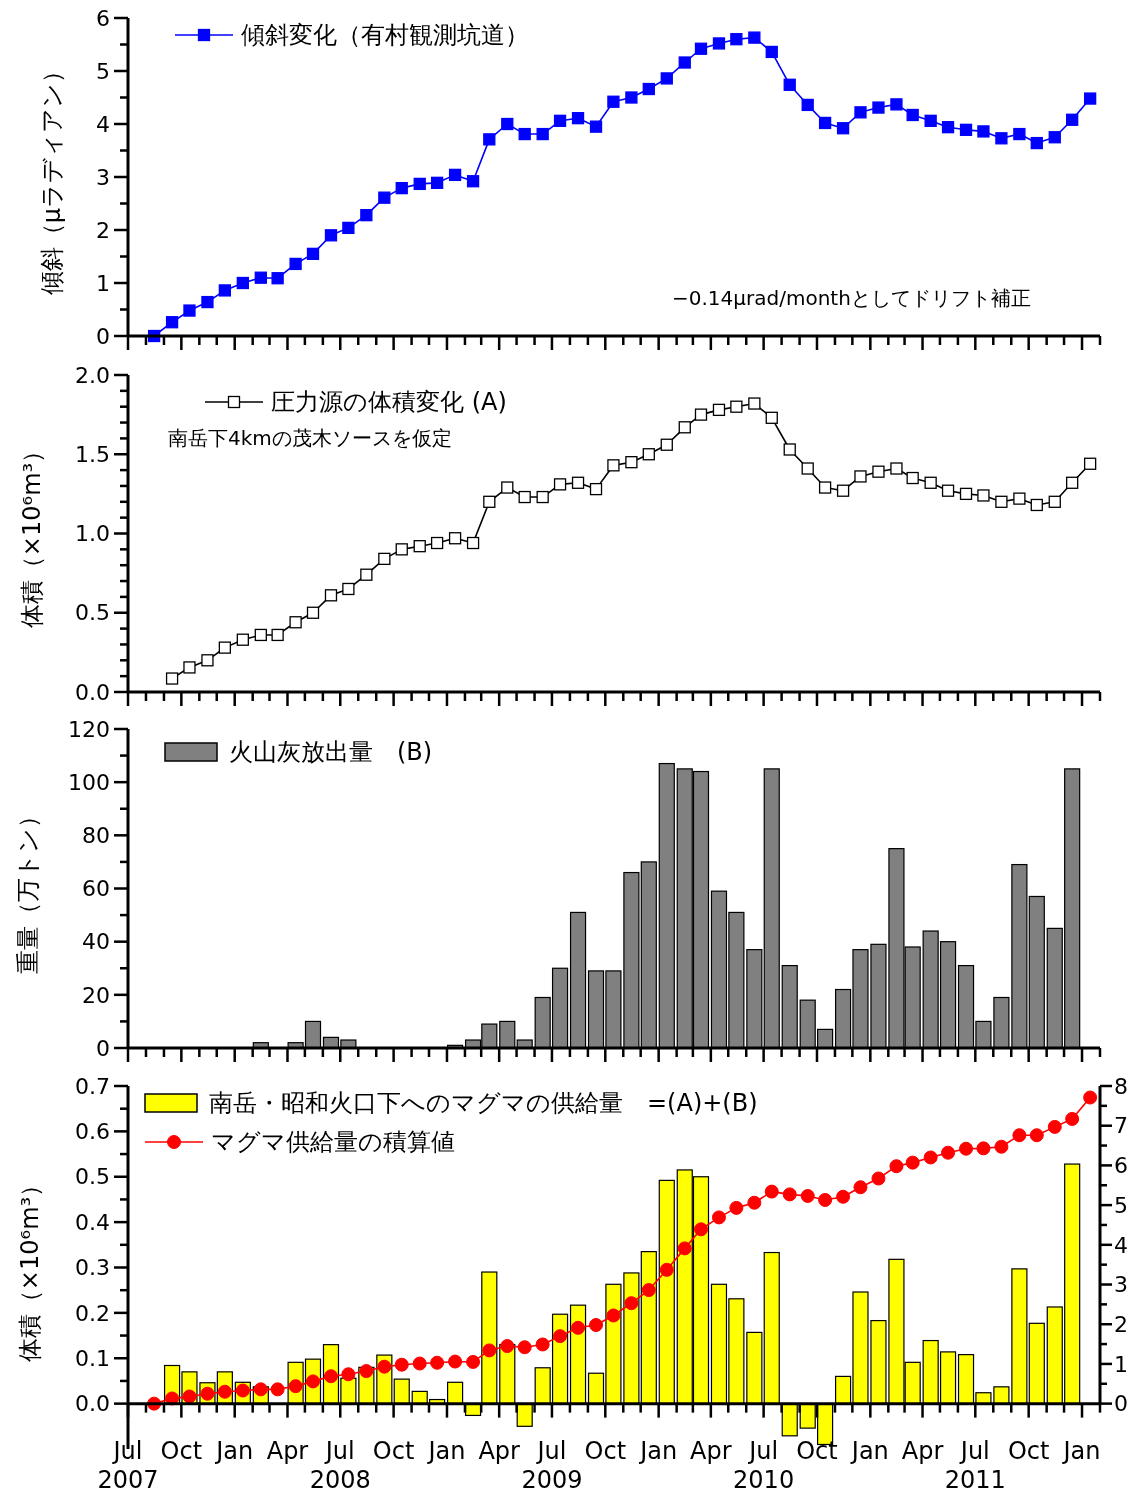 The height and width of the screenshot is (1495, 1136). I want to click on y-tick-label: 0, so click(103, 1048).